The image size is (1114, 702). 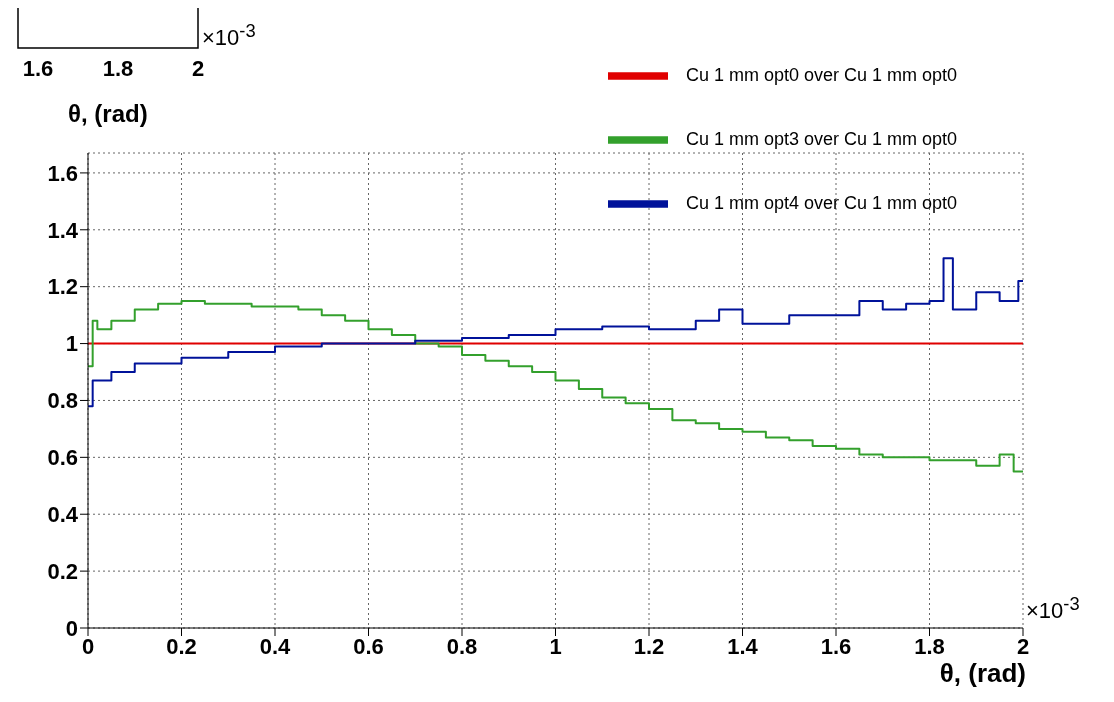 I want to click on x-tick-label: 0, so click(x=88, y=646).